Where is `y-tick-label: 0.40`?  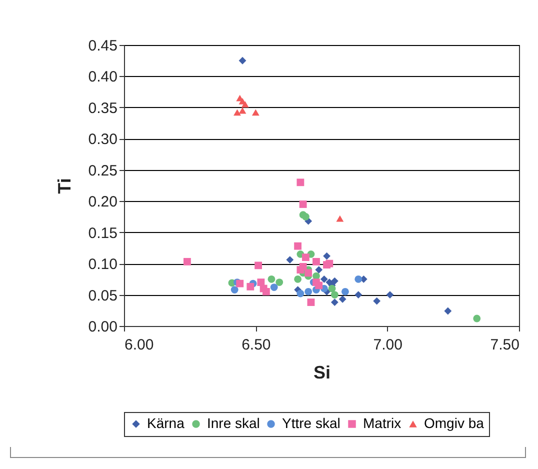 y-tick-label: 0.40 is located at coordinates (103, 77).